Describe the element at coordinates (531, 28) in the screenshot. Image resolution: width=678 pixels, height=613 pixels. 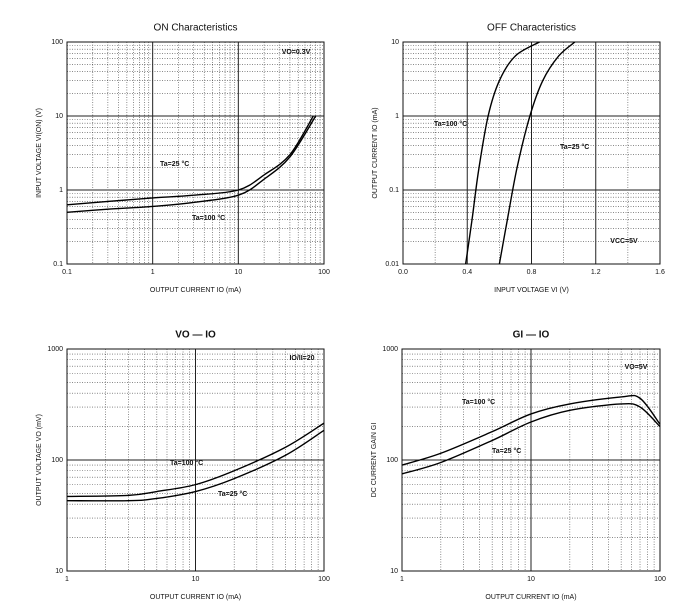
I see `chart-title: OFF Characteristics` at that location.